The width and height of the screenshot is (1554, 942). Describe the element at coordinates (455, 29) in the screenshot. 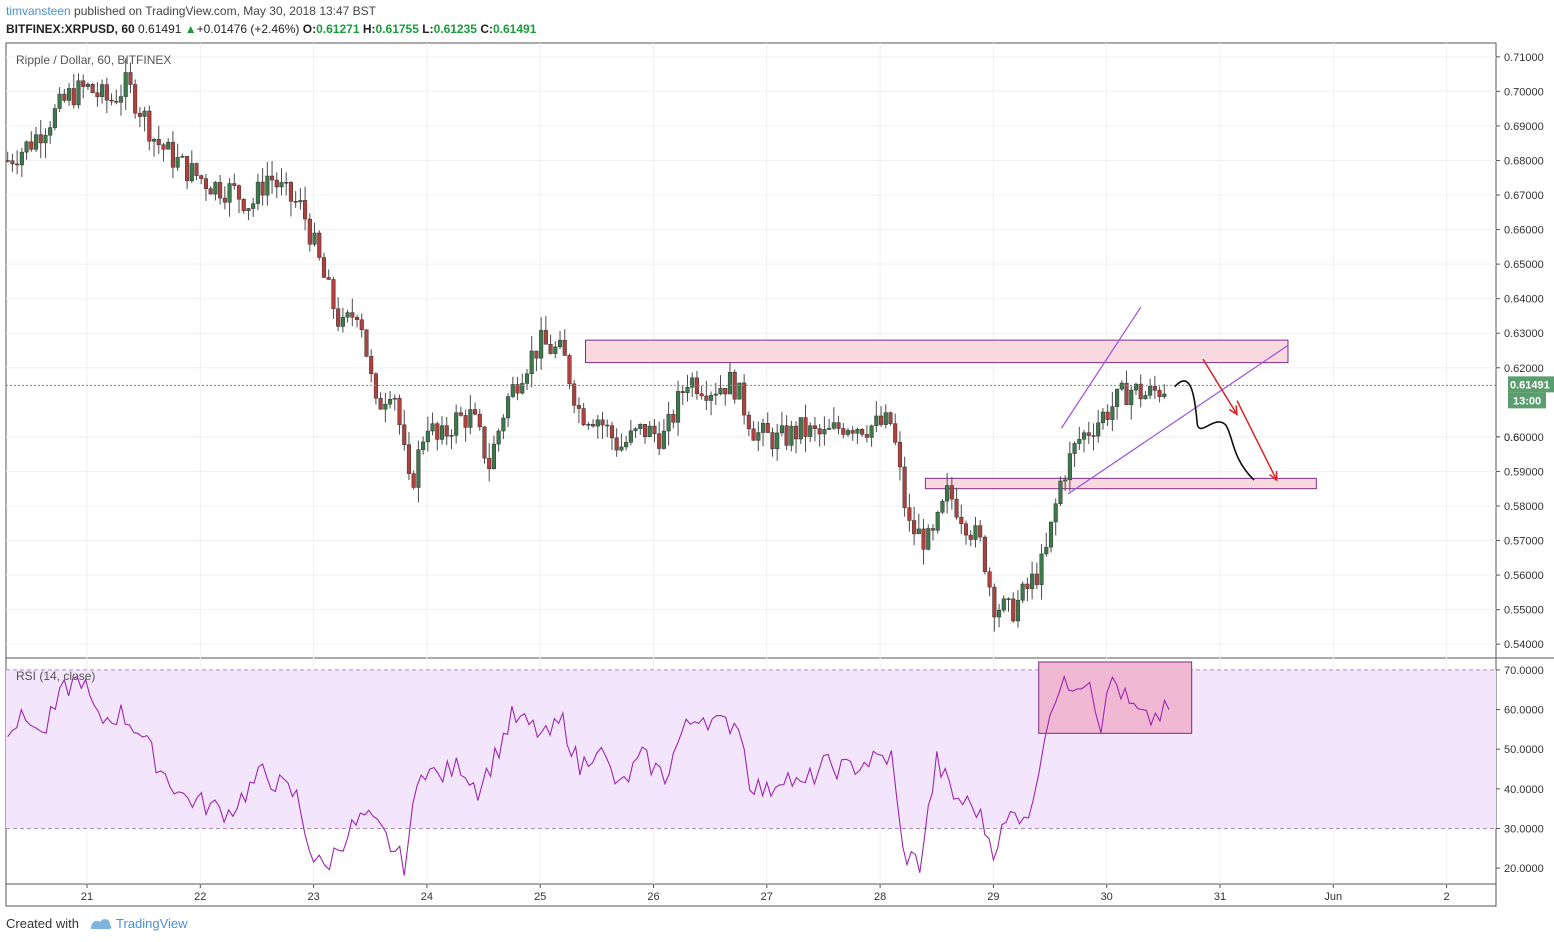

I see `low-value: 0.61235` at that location.